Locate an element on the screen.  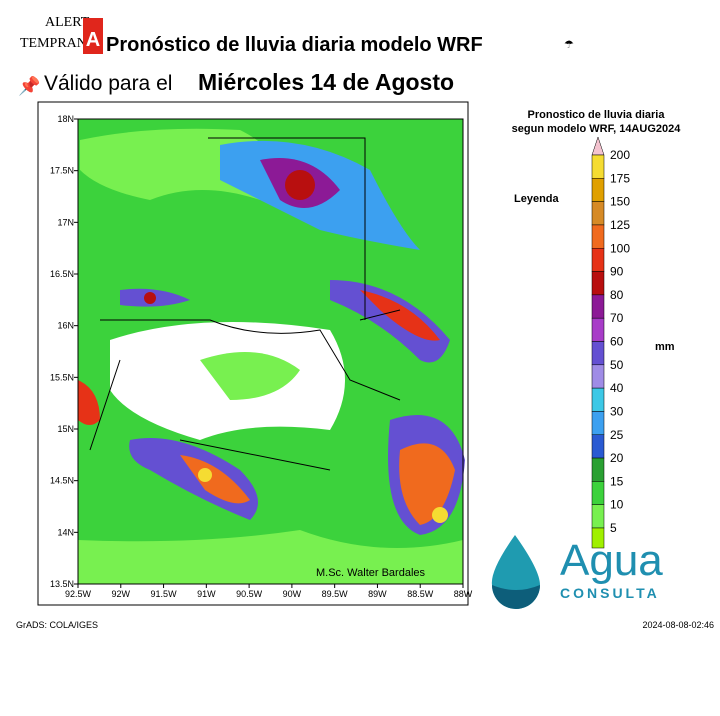
lon-label: 91.5W is located at coordinates (164, 594).